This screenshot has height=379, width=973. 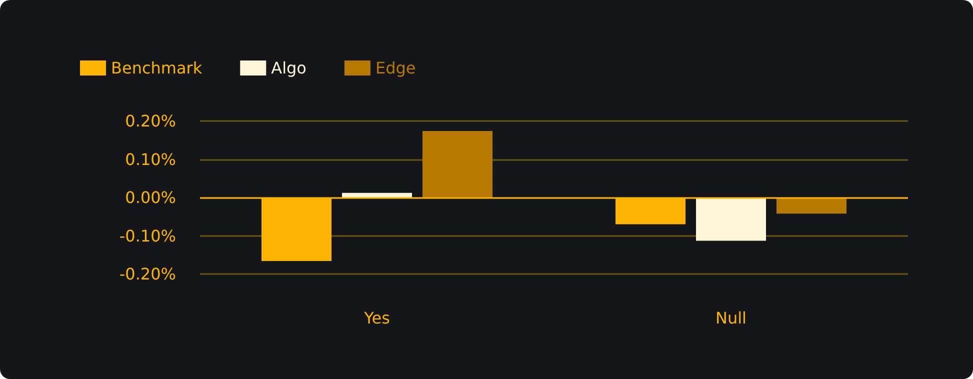 I want to click on x-tick-label: Null, so click(x=731, y=318).